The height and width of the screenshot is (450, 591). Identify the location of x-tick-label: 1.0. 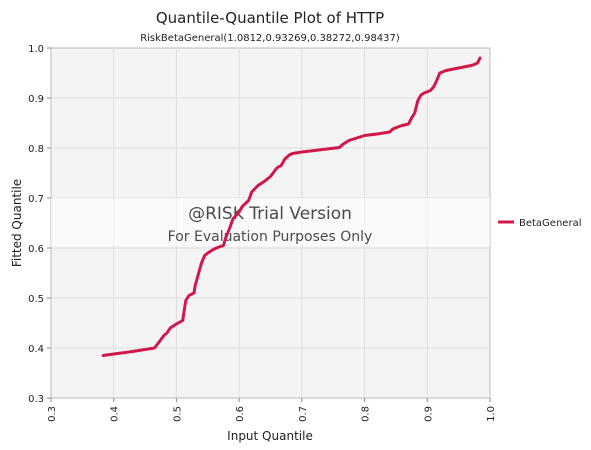
(491, 414).